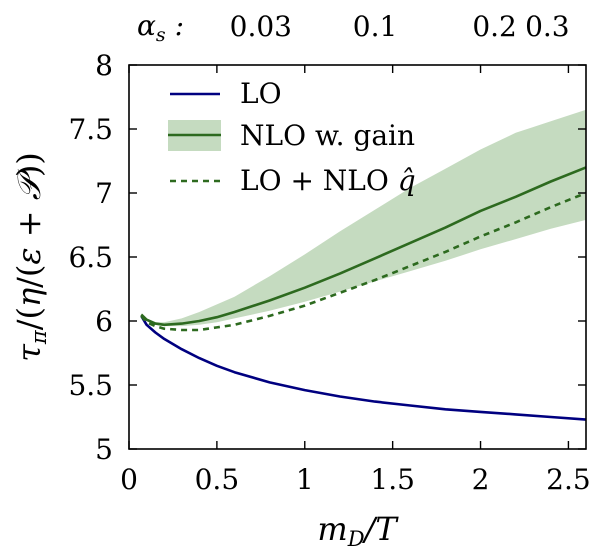 This screenshot has height=558, width=599. I want to click on x-tick-label: 2, so click(481, 479).